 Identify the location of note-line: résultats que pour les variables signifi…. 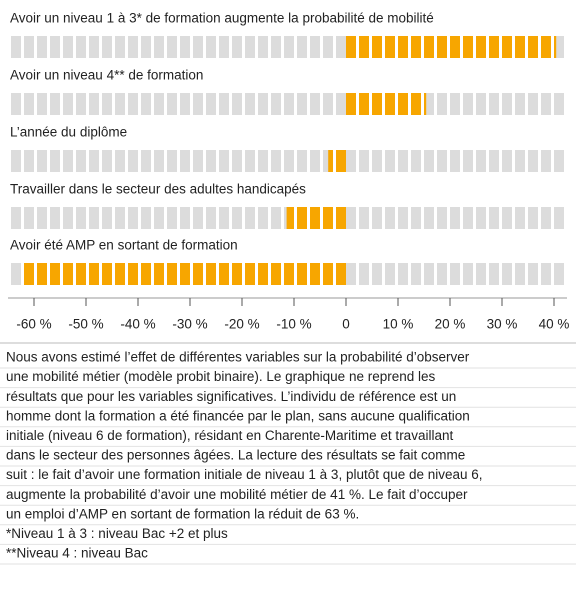
(231, 396).